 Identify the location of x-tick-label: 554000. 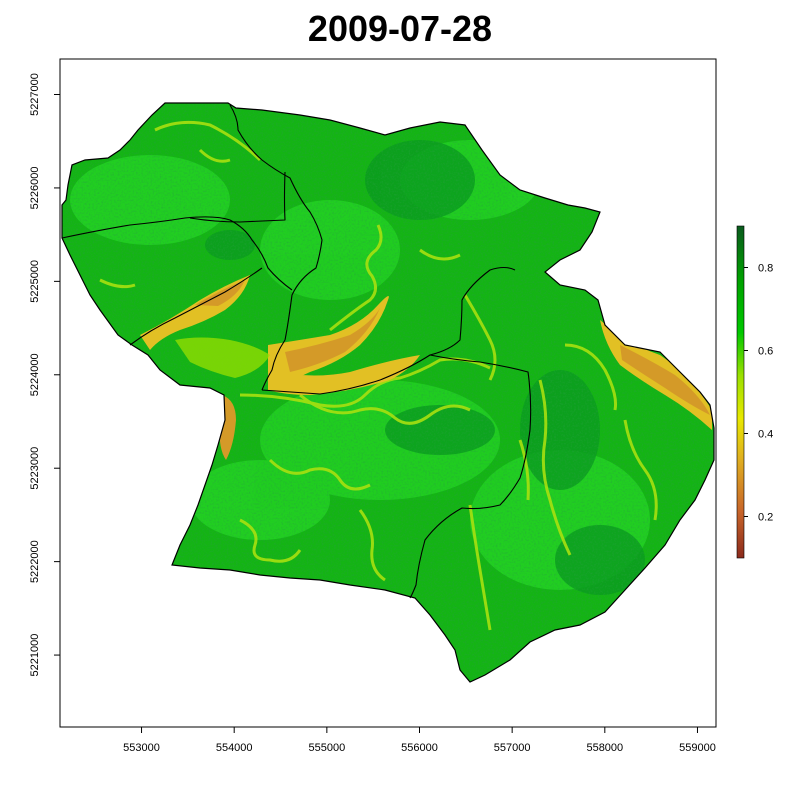
(234, 748).